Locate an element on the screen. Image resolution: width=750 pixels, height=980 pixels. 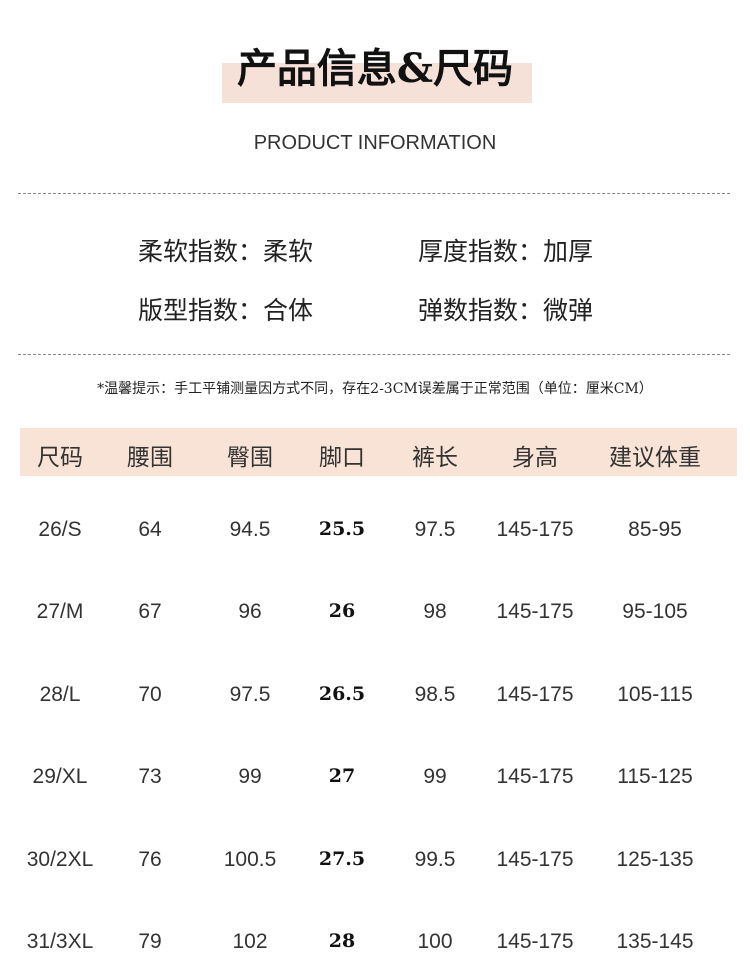
attr-thickness: 厚度指数：加厚 is located at coordinates (505, 250).